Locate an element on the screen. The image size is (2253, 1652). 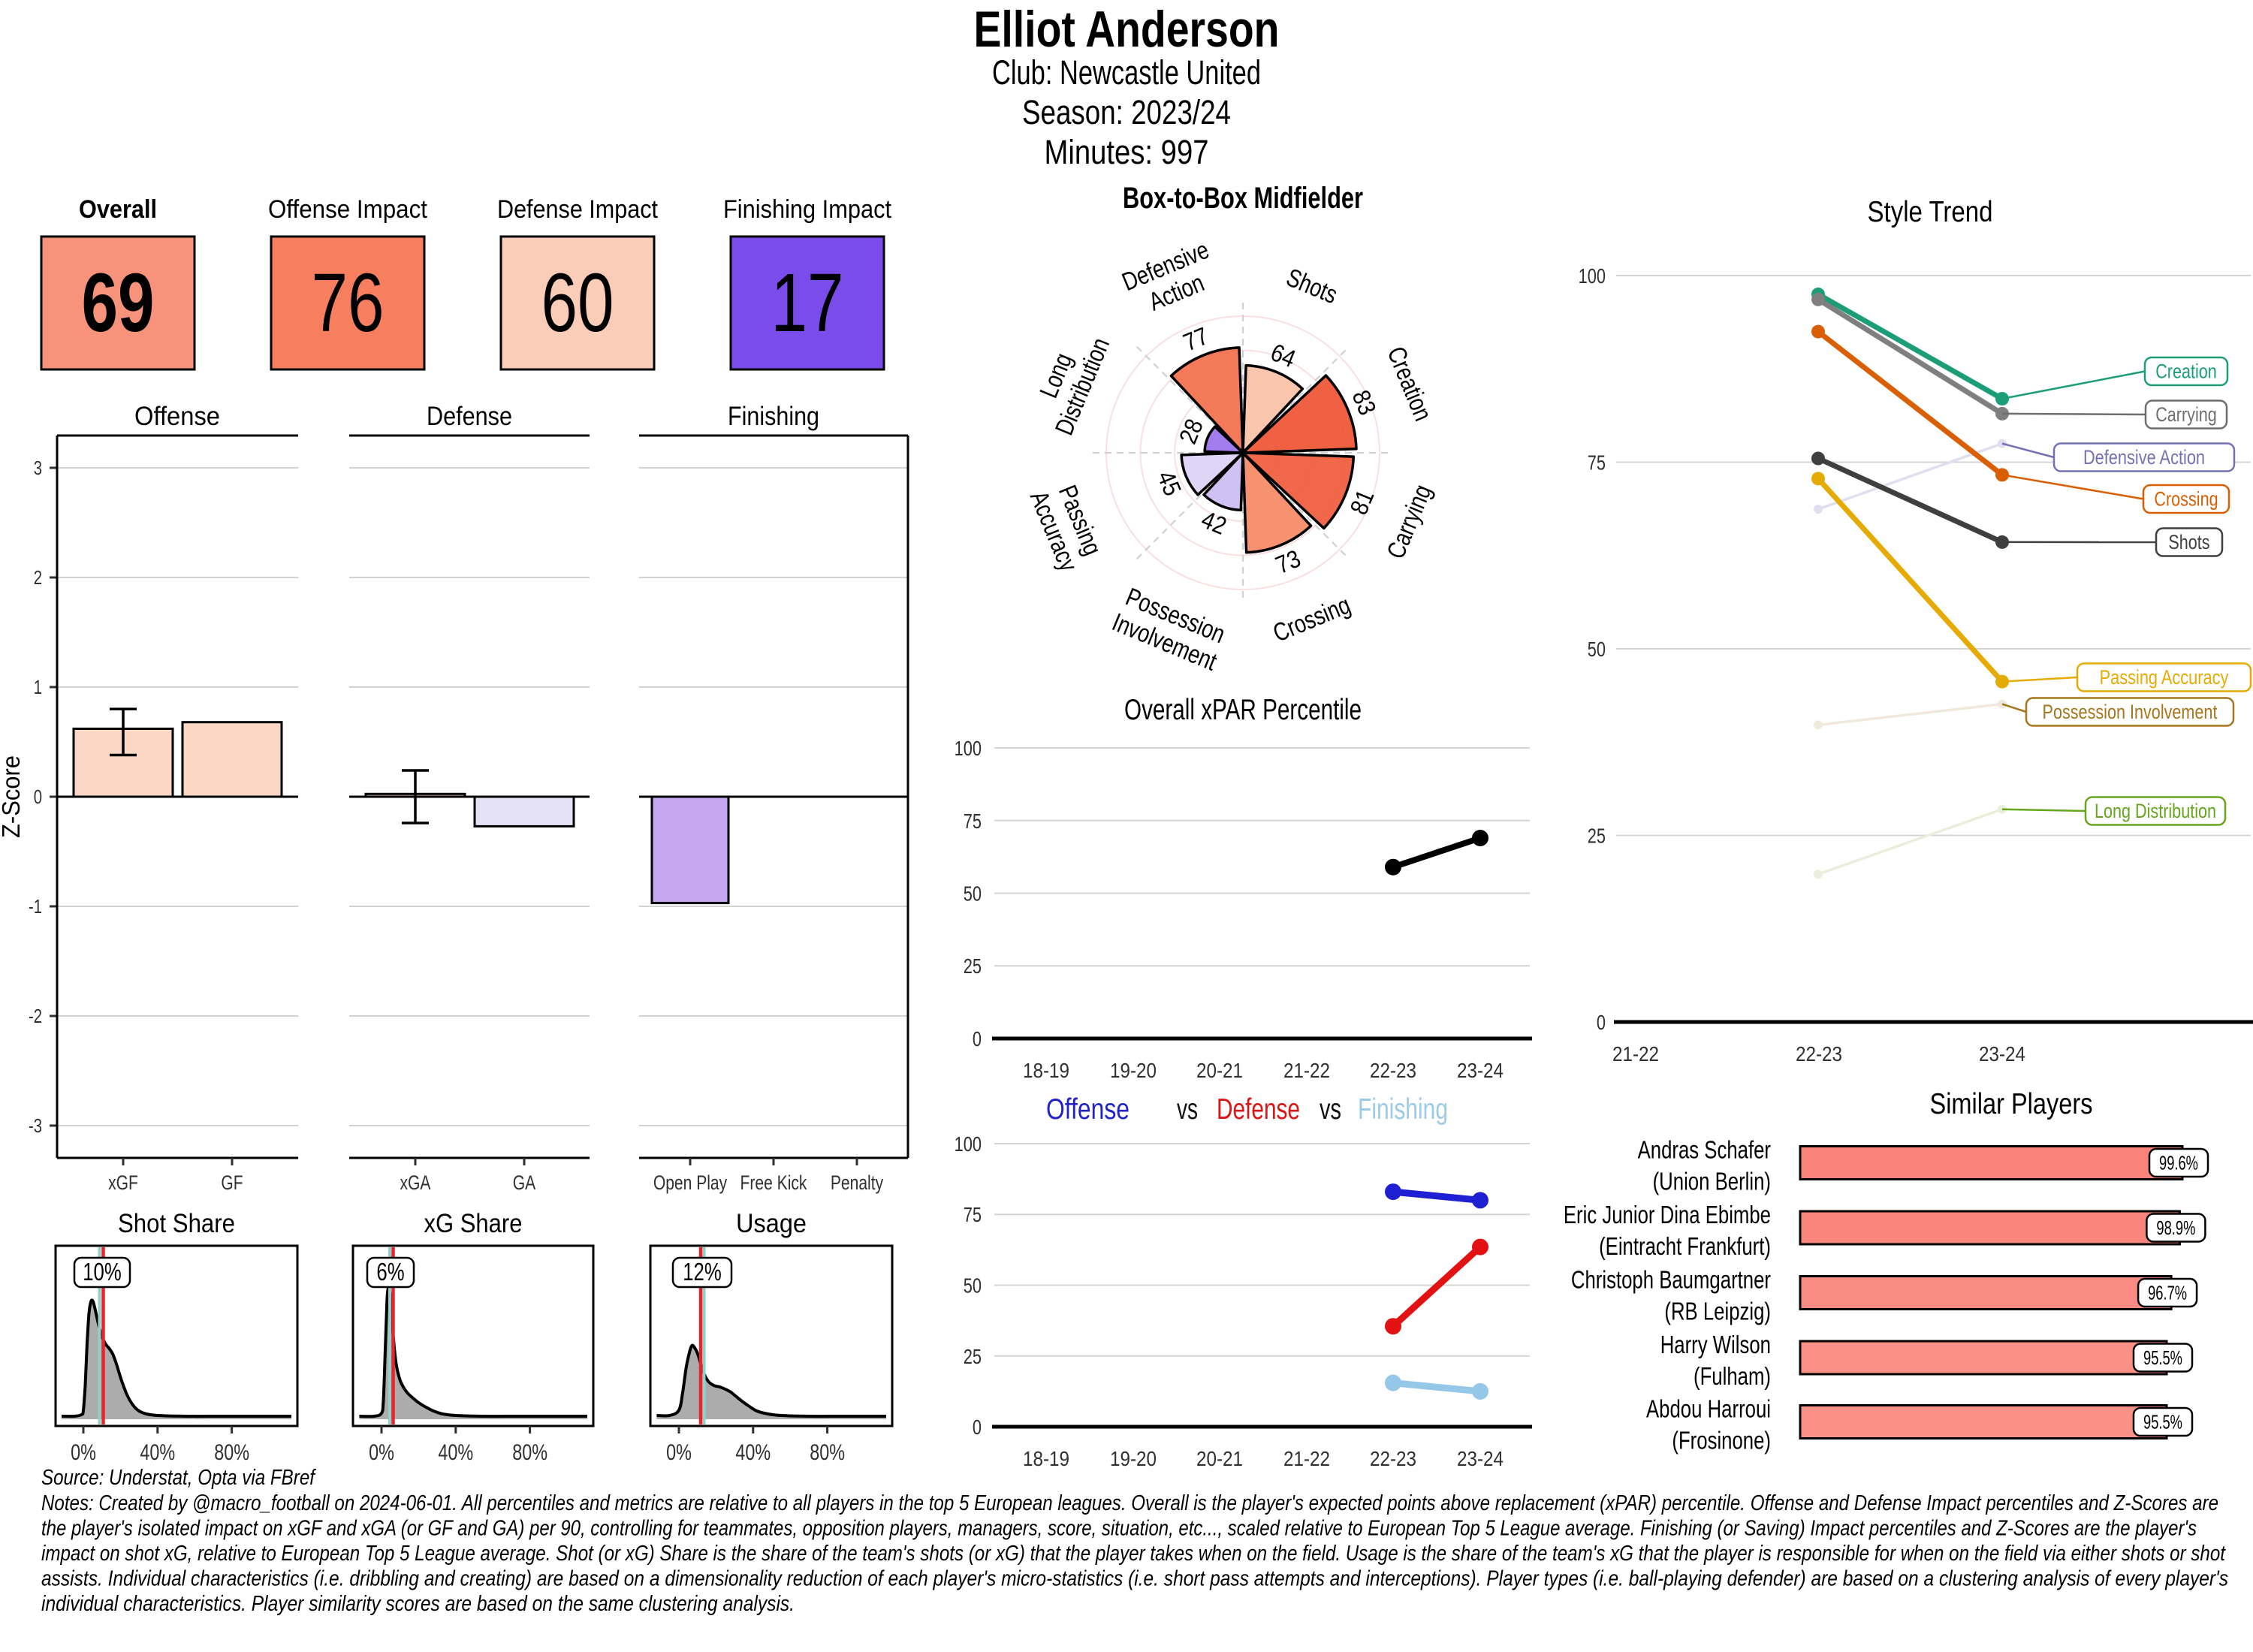
svg-text: GF is located at coordinates (232, 1182).